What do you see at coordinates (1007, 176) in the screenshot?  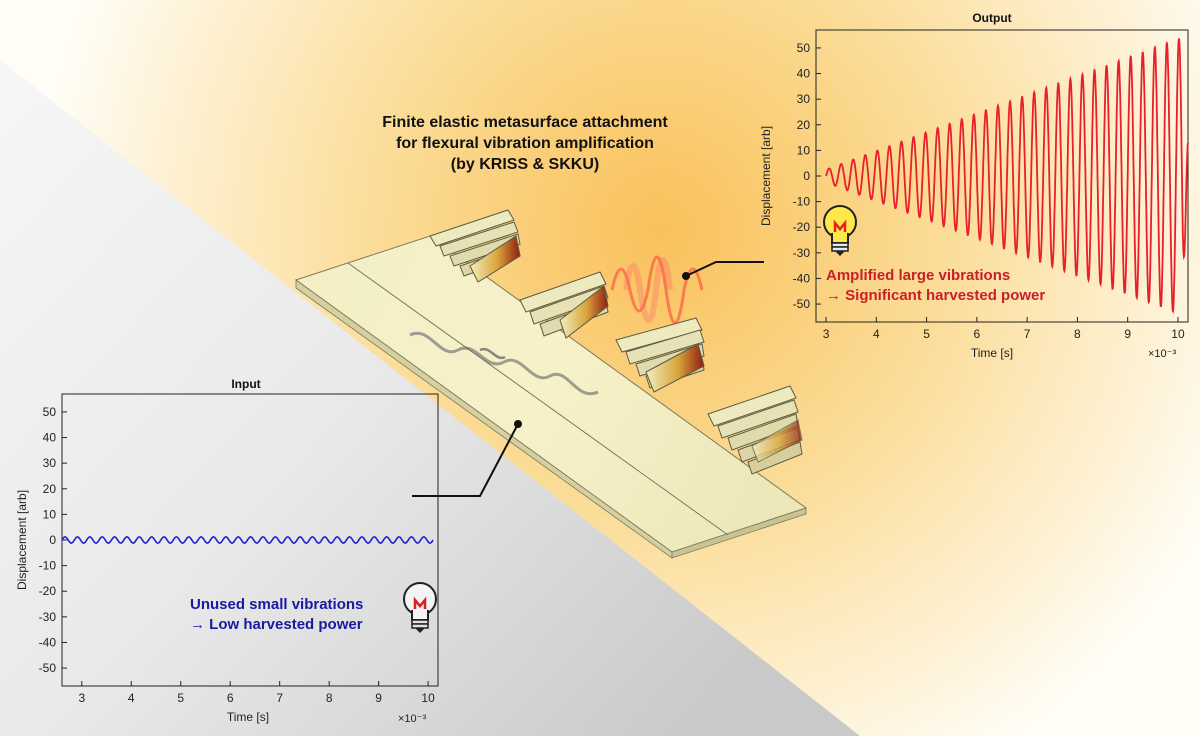 I see `output-series-line` at bounding box center [1007, 176].